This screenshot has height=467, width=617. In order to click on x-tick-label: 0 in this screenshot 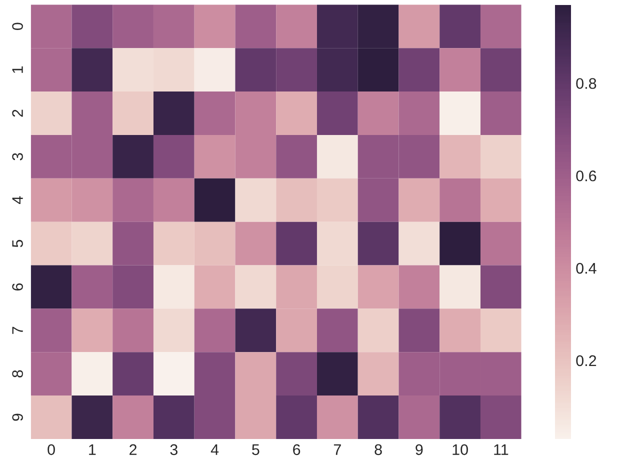, I will do `click(51, 450)`.